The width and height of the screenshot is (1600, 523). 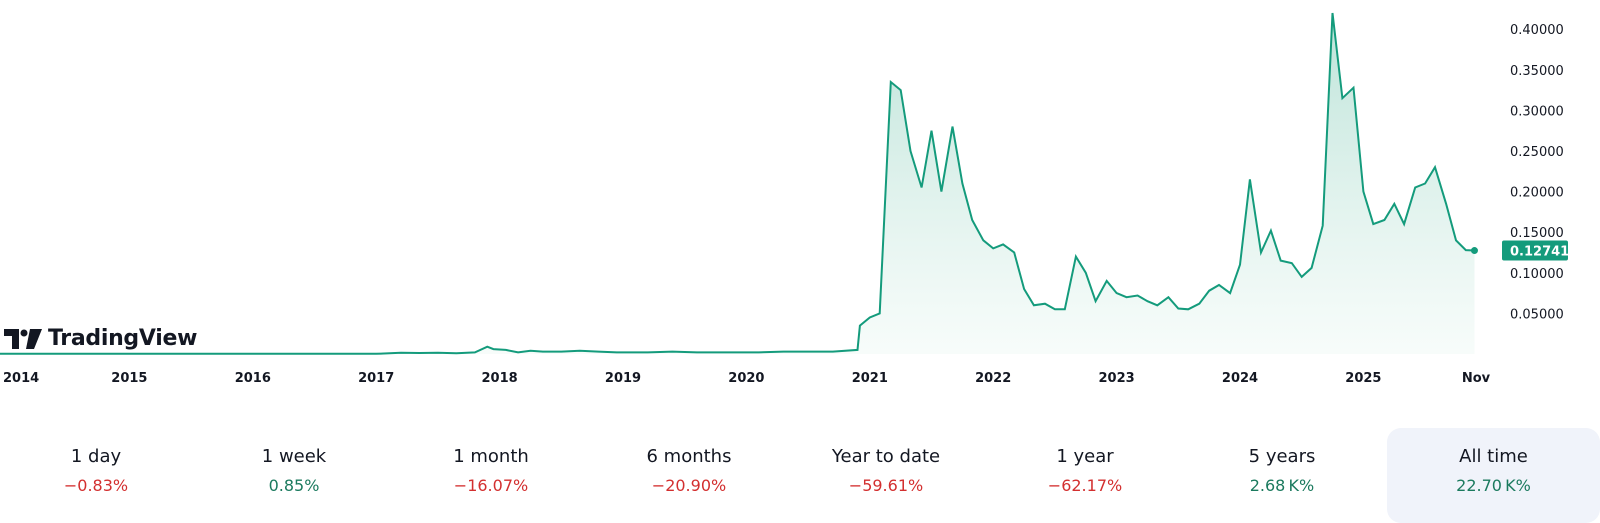 I want to click on y-tick-label: 0.15000, so click(x=1537, y=233).